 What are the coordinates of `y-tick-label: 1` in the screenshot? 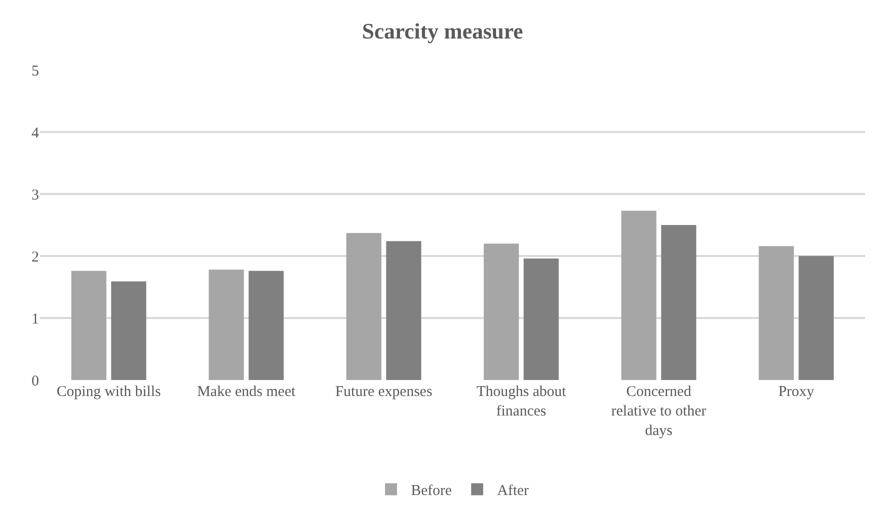 It's located at (35, 319).